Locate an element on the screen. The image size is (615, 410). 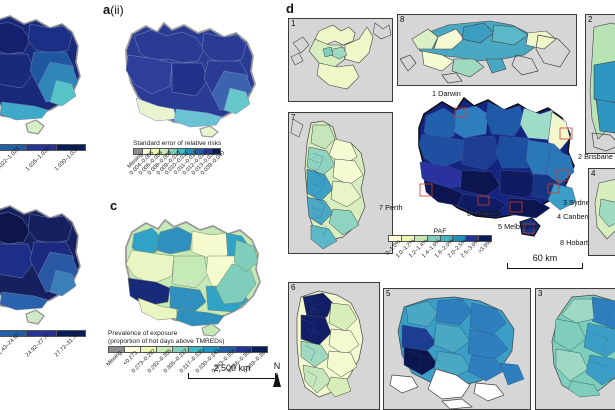
panel-label-d: d is located at coordinates (290, 8).